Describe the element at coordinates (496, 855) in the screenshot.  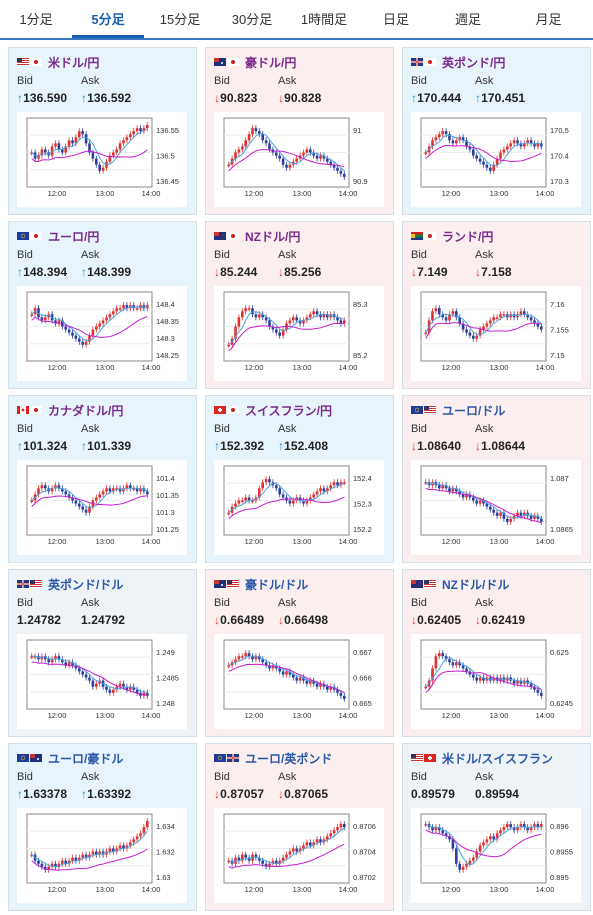
I see `price-chart: 0.896 0.8955 0.895 12:00 13:00 14:00` at that location.